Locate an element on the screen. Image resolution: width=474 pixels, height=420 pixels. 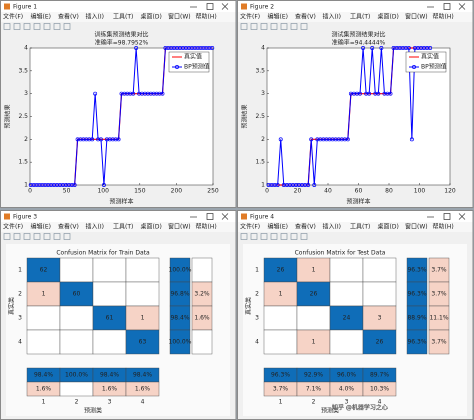
y-axis-label: 预测结果 is located at coordinates (8, 116).